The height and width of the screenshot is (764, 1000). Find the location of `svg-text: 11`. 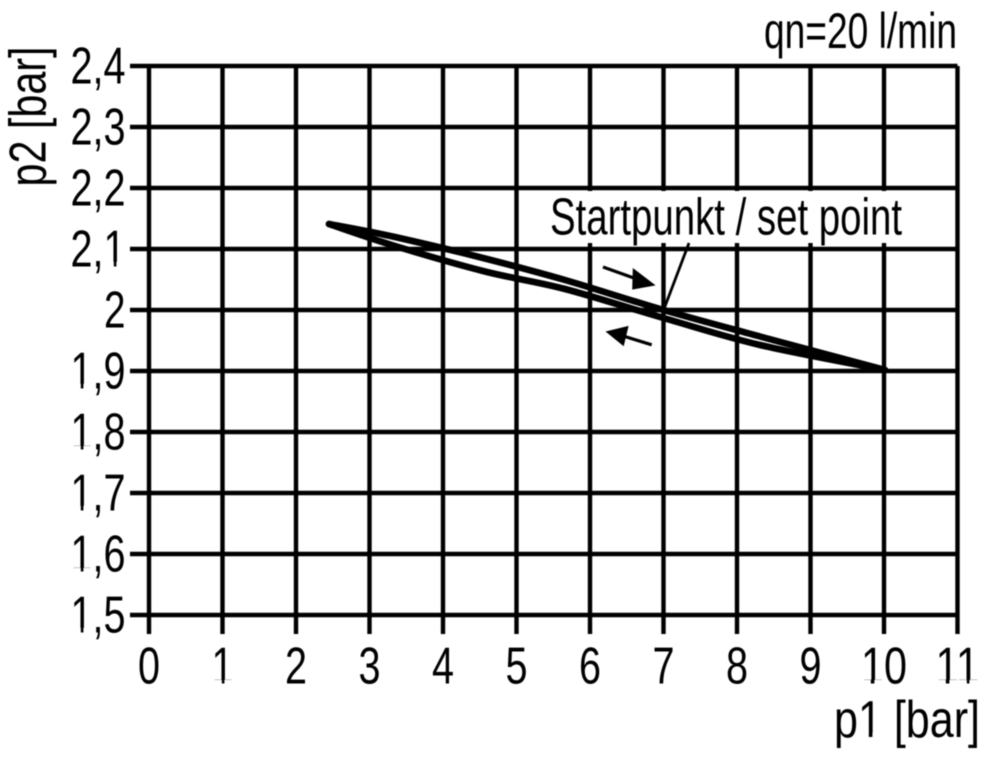

svg-text: 11 is located at coordinates (958, 667).